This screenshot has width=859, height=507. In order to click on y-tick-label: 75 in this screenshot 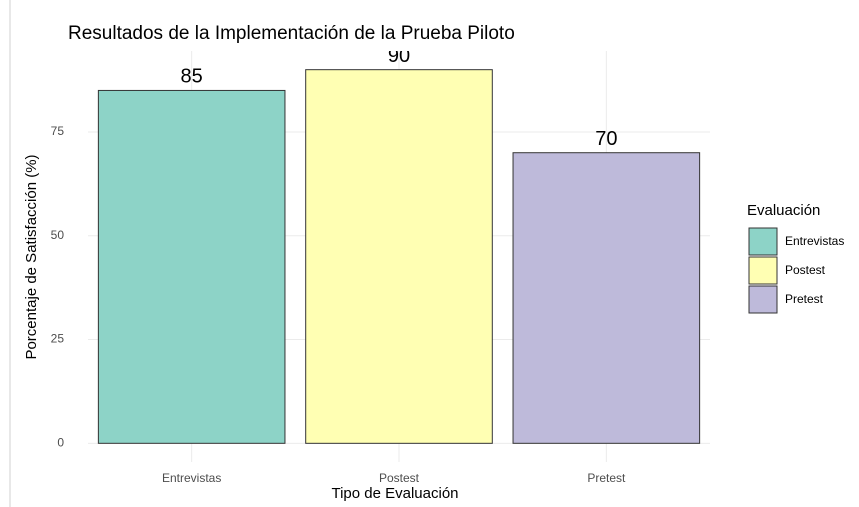, I will do `click(58, 131)`.